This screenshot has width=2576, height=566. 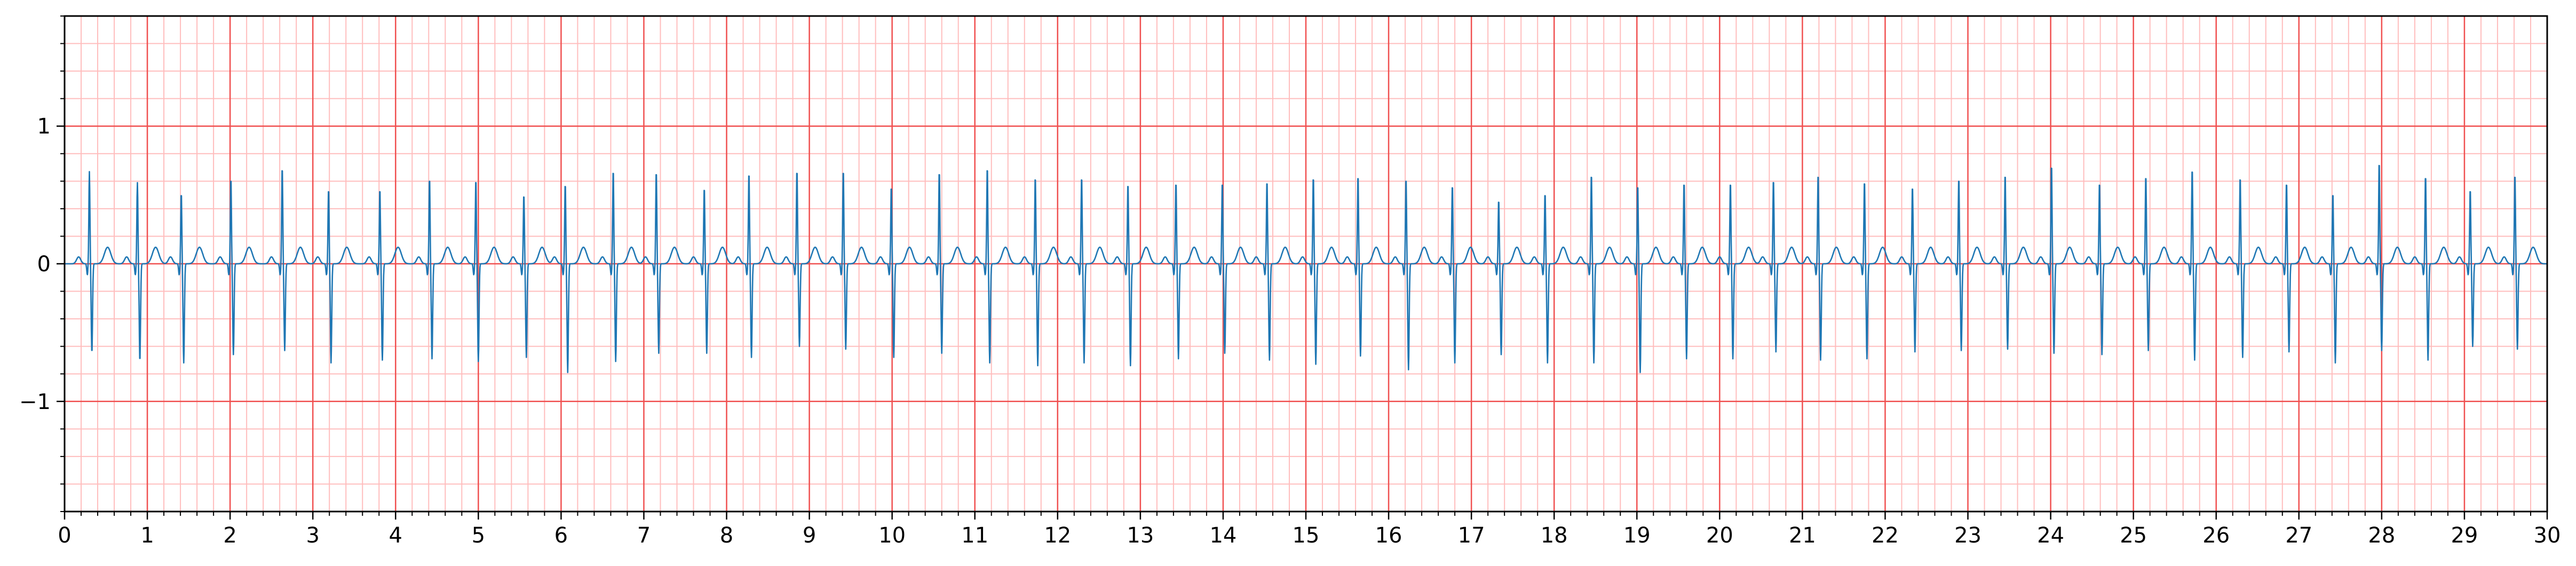 I want to click on x-tick-label: 20, so click(x=1719, y=535).